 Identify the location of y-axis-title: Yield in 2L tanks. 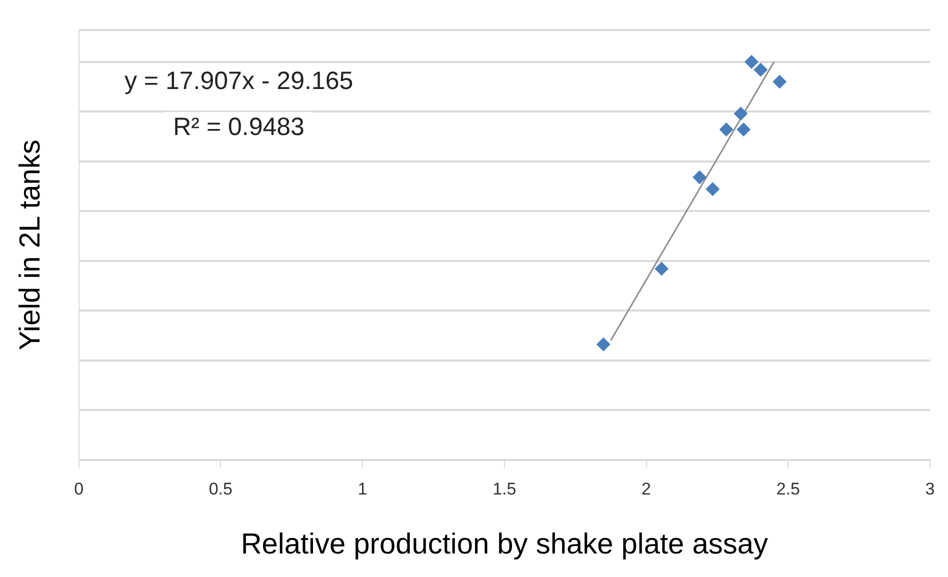
(30, 245).